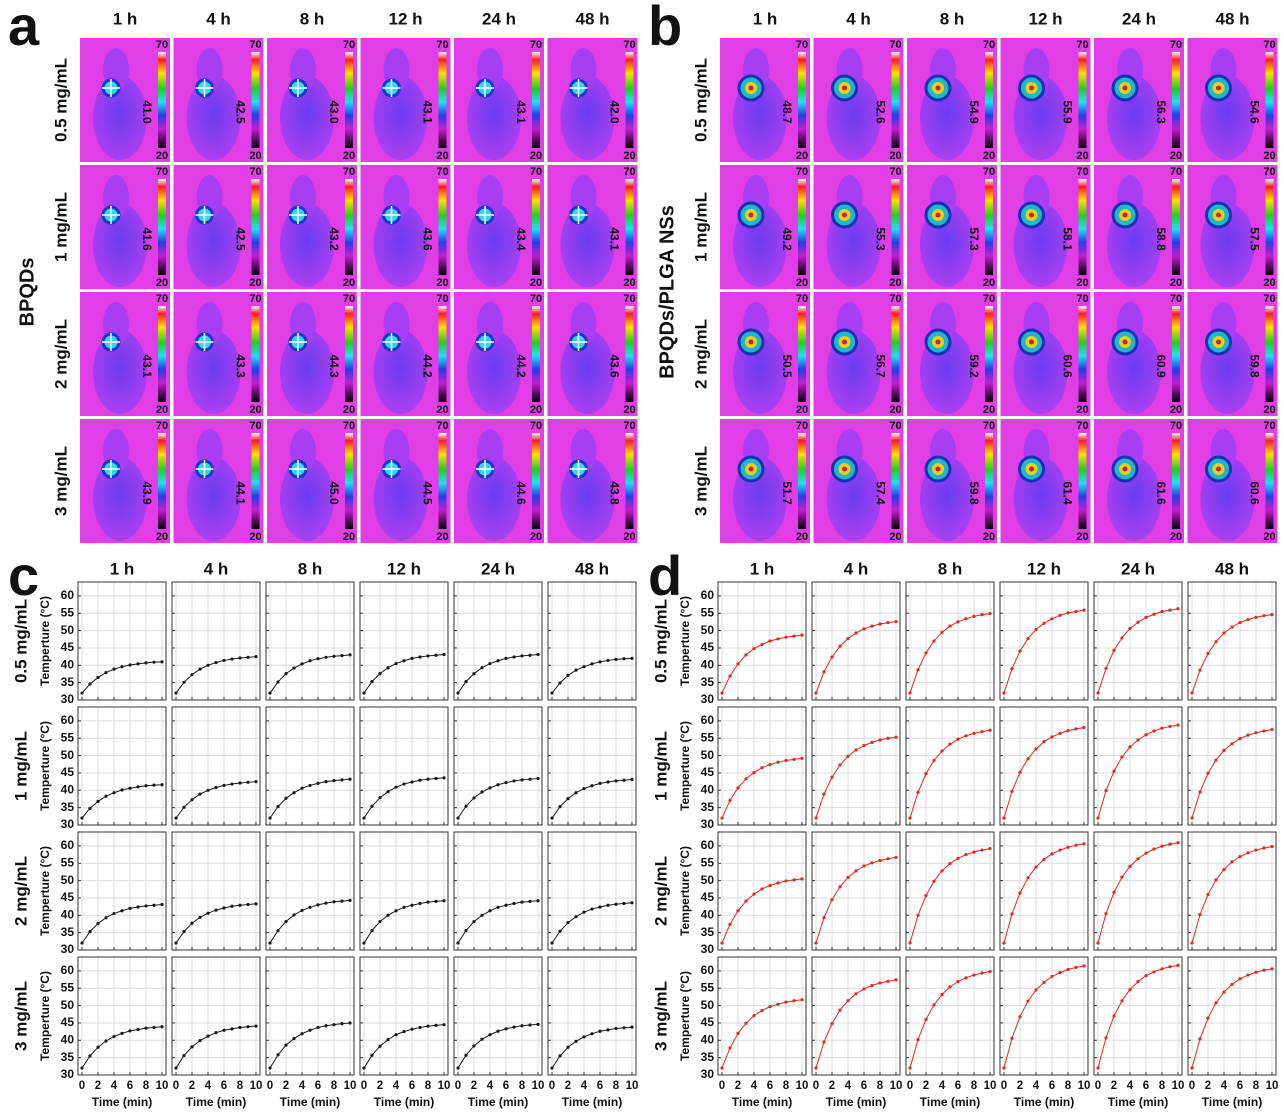 The height and width of the screenshot is (1113, 1284). What do you see at coordinates (20, 766) in the screenshot?
I see `row-label: 1 mg/mL` at bounding box center [20, 766].